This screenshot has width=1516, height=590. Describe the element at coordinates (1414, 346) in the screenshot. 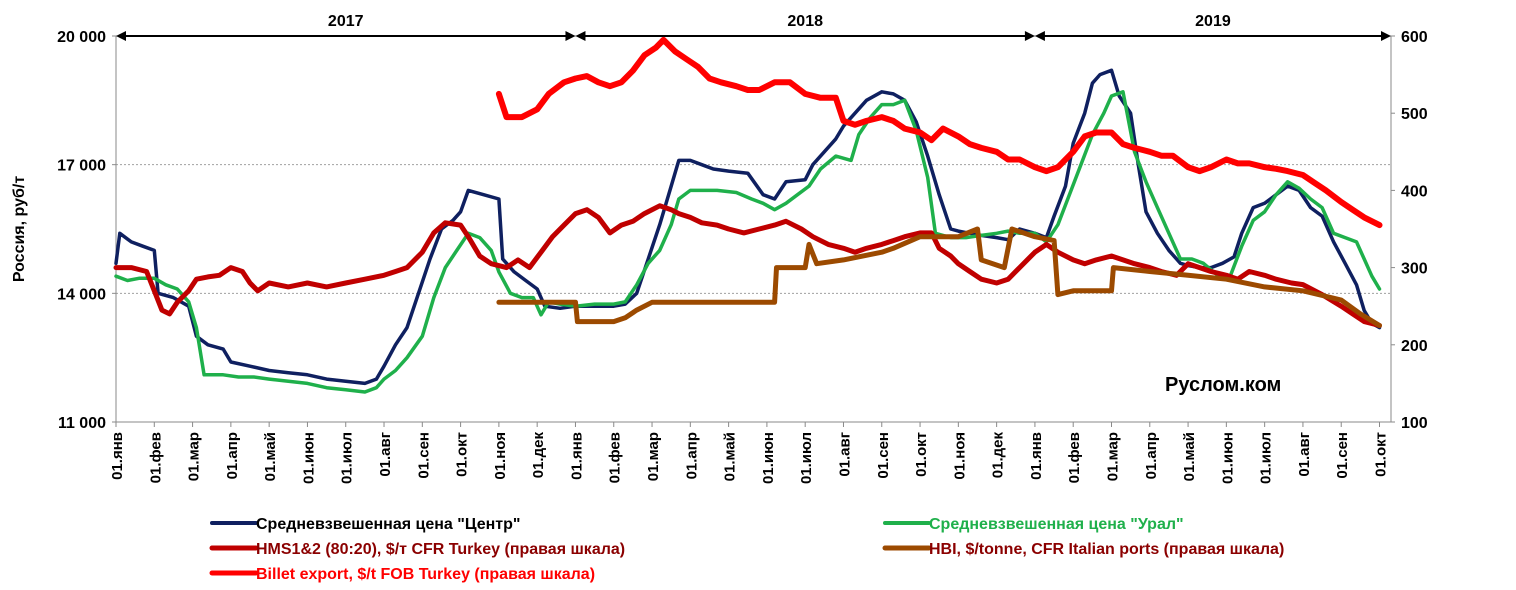

I see `y-right-tick-label: 200` at that location.